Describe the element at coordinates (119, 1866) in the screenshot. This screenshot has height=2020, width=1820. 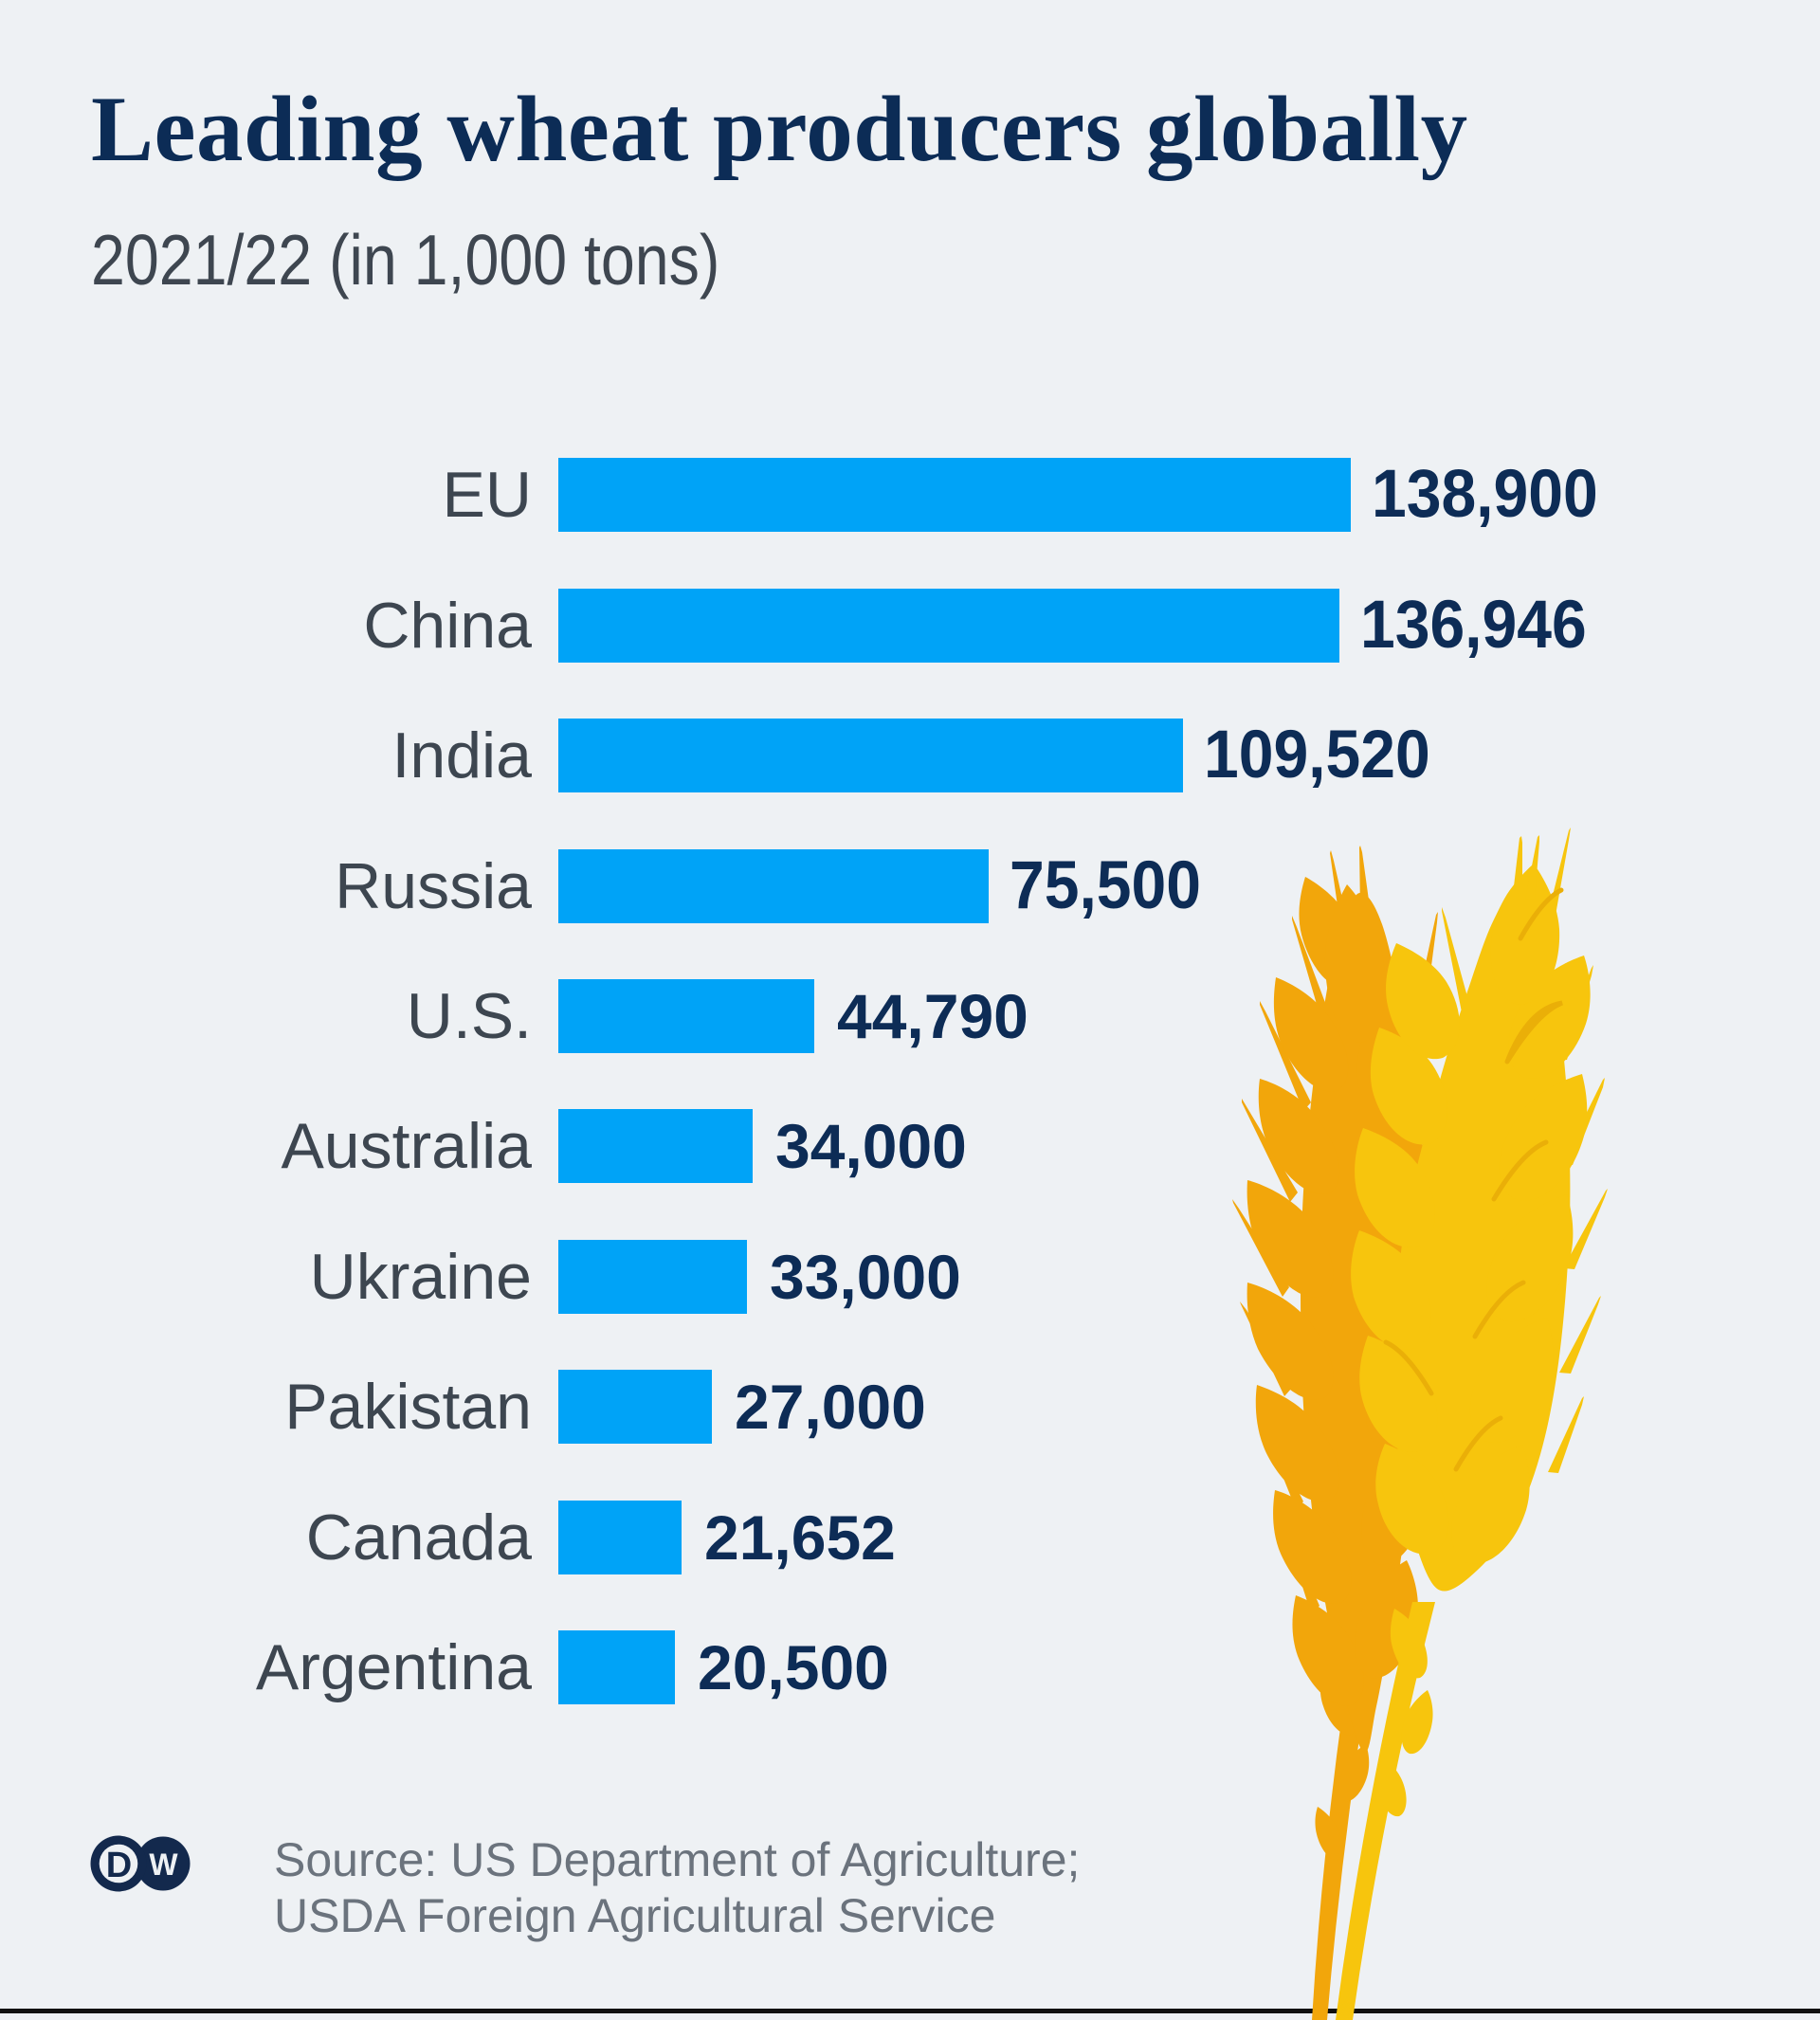
I see `svg-text: D` at that location.